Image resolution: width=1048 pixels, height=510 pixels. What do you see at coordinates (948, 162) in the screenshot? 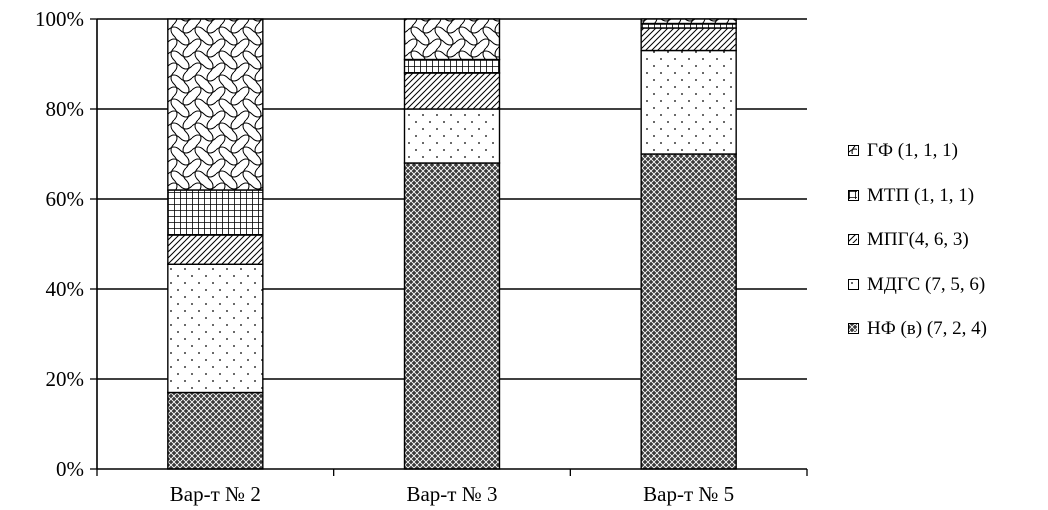
I see `legend-item: ГФ (1, 1, 1)` at bounding box center [948, 162].